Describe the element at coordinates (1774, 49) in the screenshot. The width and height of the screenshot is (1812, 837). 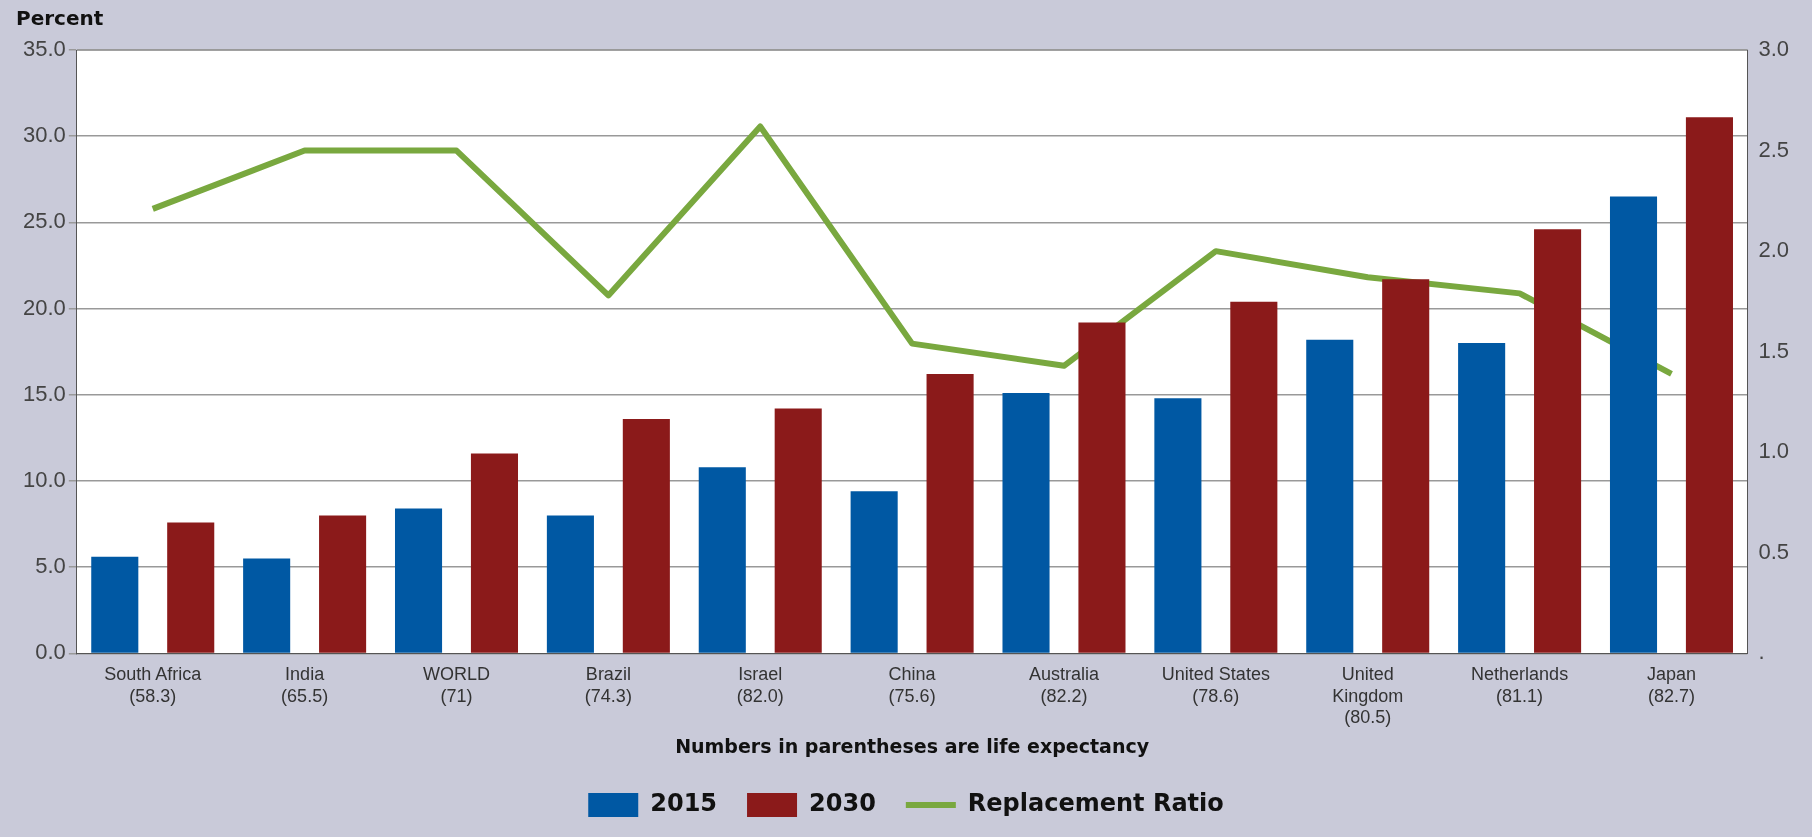
I see `y2-tick-label: 3.0` at that location.